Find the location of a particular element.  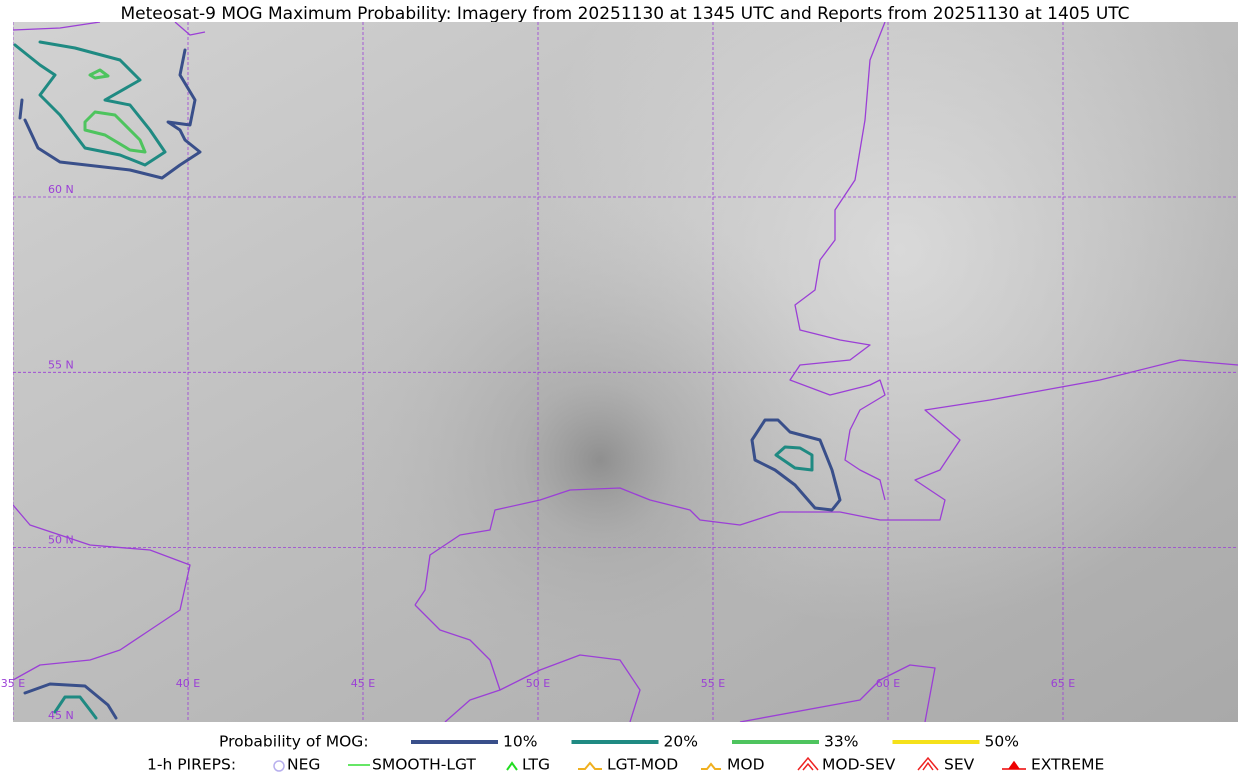

legend-label: 33% is located at coordinates (841, 742).